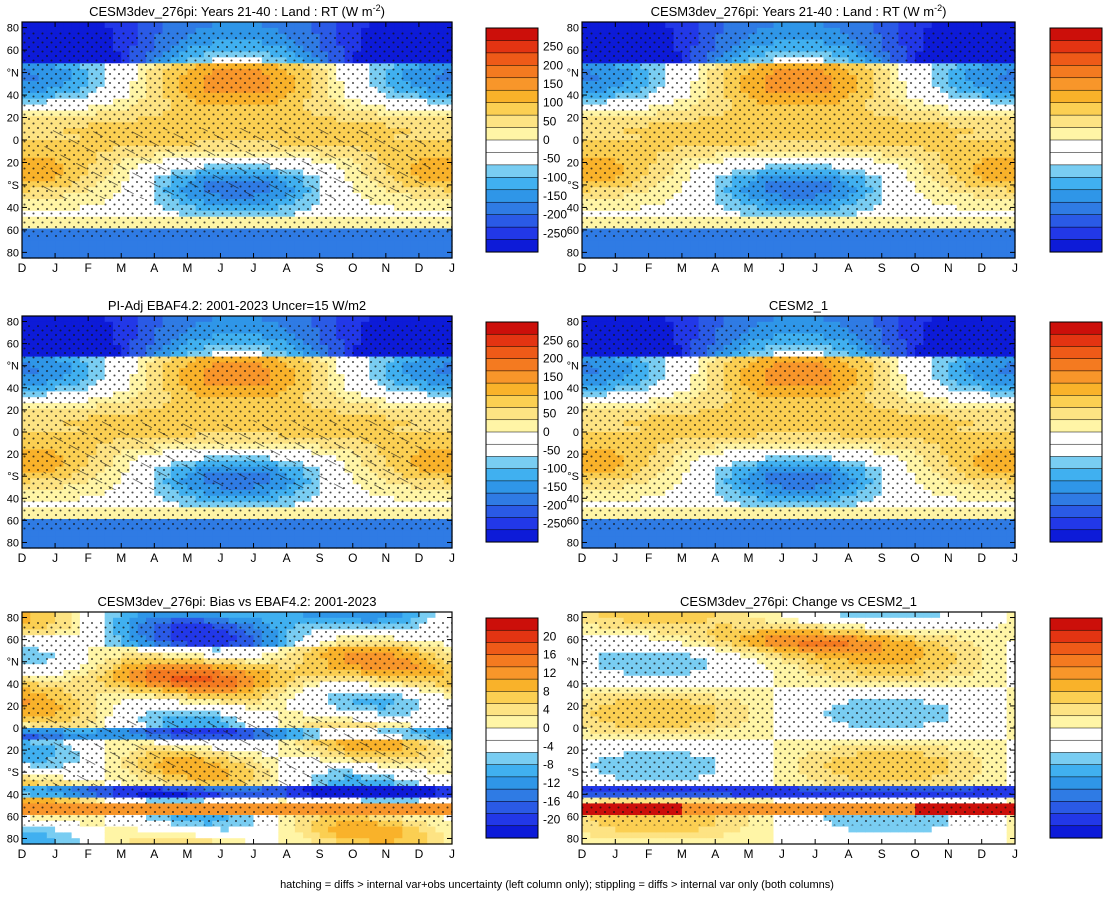  I want to click on colorbar-label: 100, so click(553, 103).